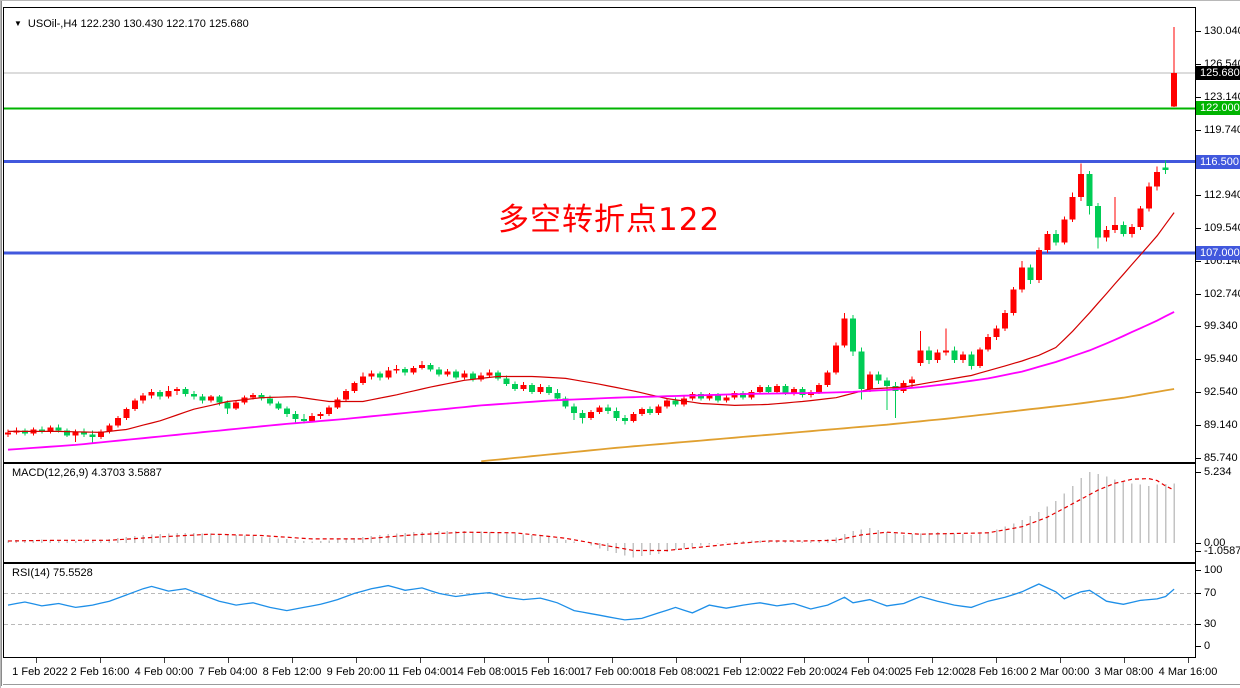 The height and width of the screenshot is (688, 1240). Describe the element at coordinates (1207, 645) in the screenshot. I see `rsi-axis-label: 0` at that location.